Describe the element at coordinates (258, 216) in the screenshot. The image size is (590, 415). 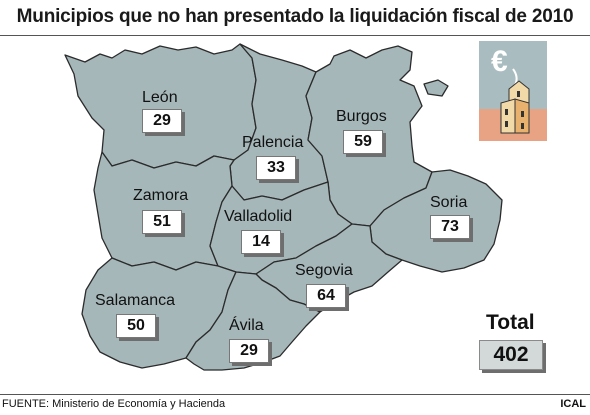
I see `label-valladolid: Valladolid` at that location.